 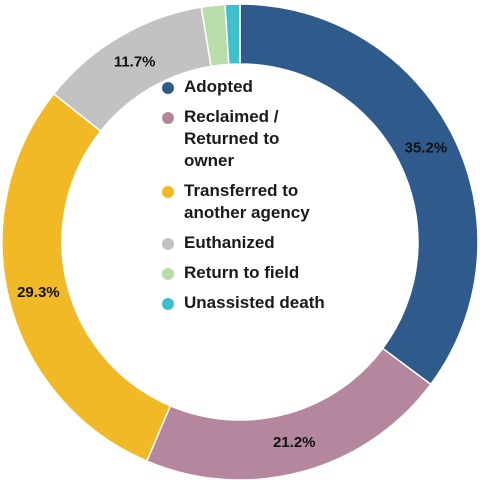 What do you see at coordinates (232, 138) in the screenshot?
I see `legend-label-reclaimed: Reclaimed / Returned to owner` at bounding box center [232, 138].